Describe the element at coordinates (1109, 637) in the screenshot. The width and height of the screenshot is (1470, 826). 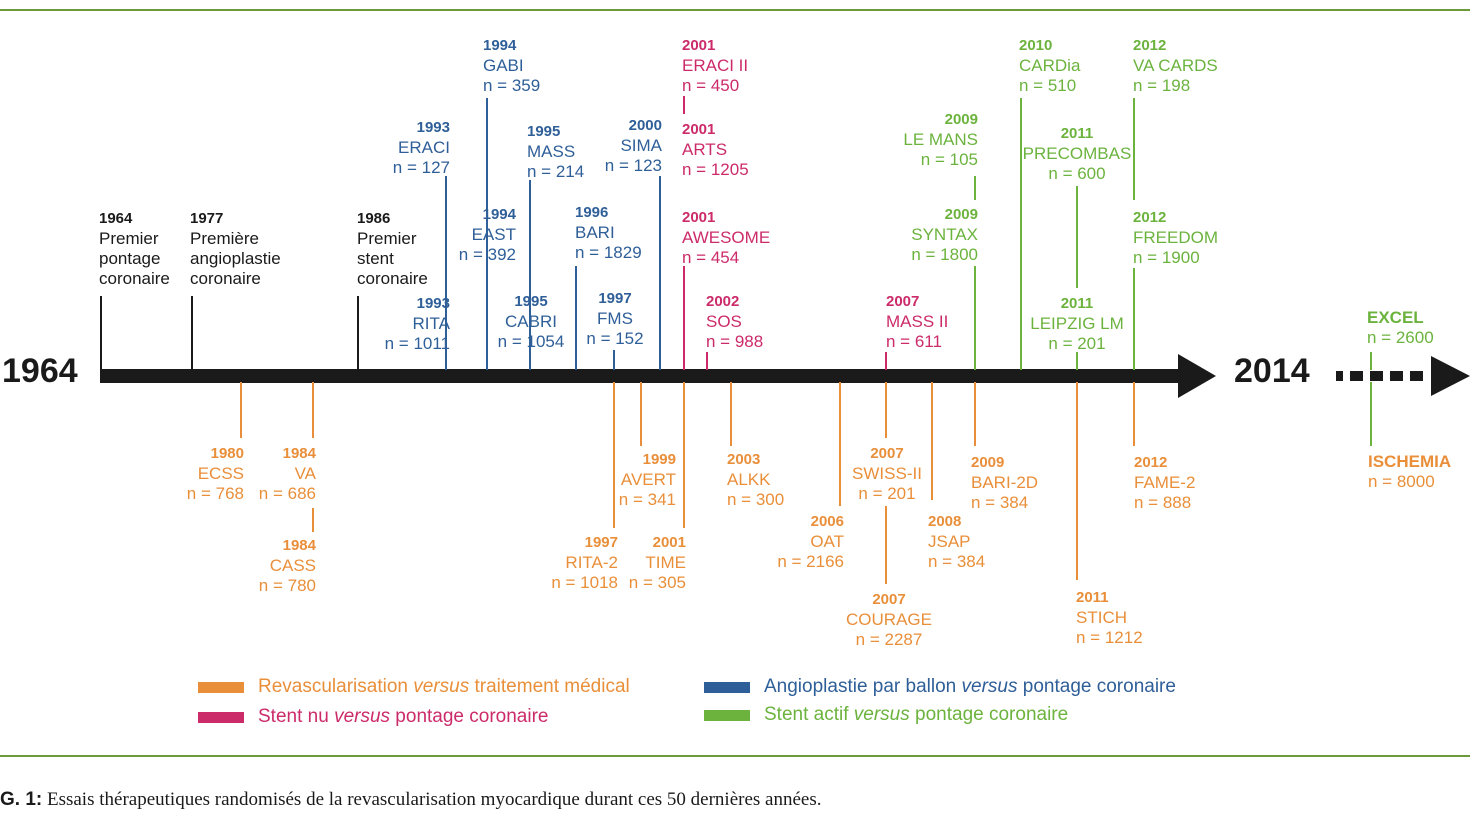
I see `trial-count: n = 1212` at that location.